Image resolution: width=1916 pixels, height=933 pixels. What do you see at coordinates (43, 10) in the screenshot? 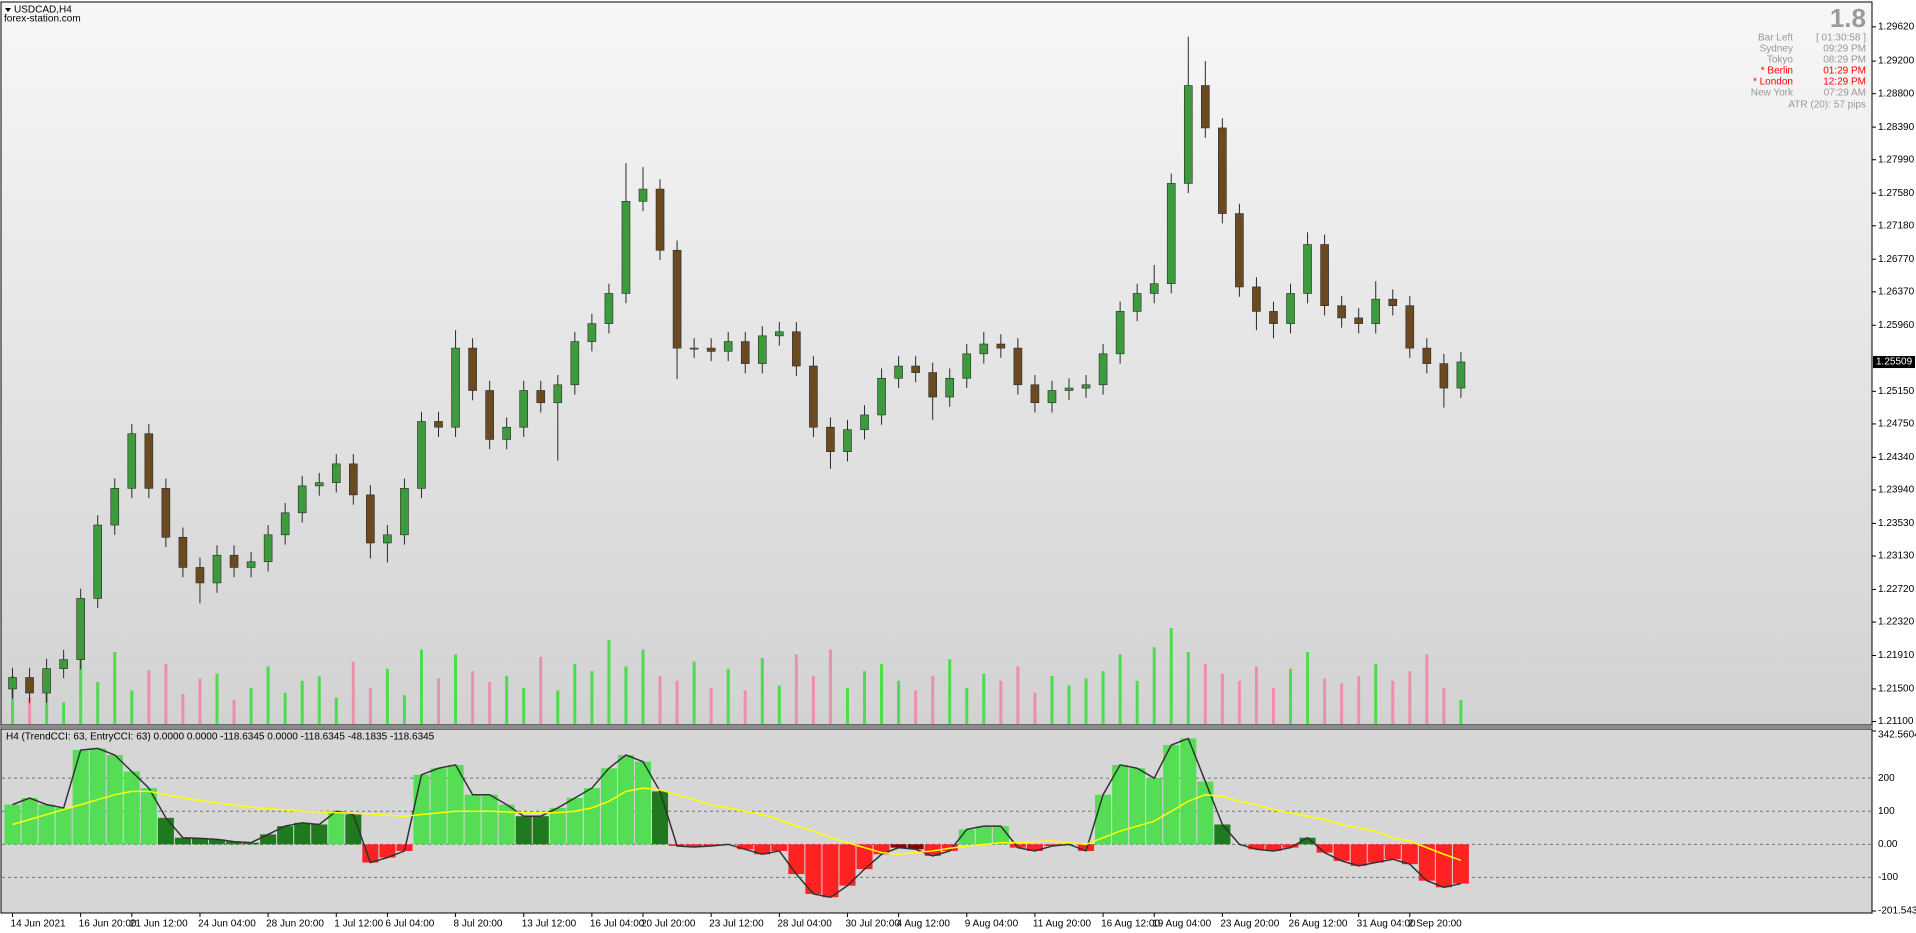
I see `symbol-title: USDCAD,H4` at bounding box center [43, 10].